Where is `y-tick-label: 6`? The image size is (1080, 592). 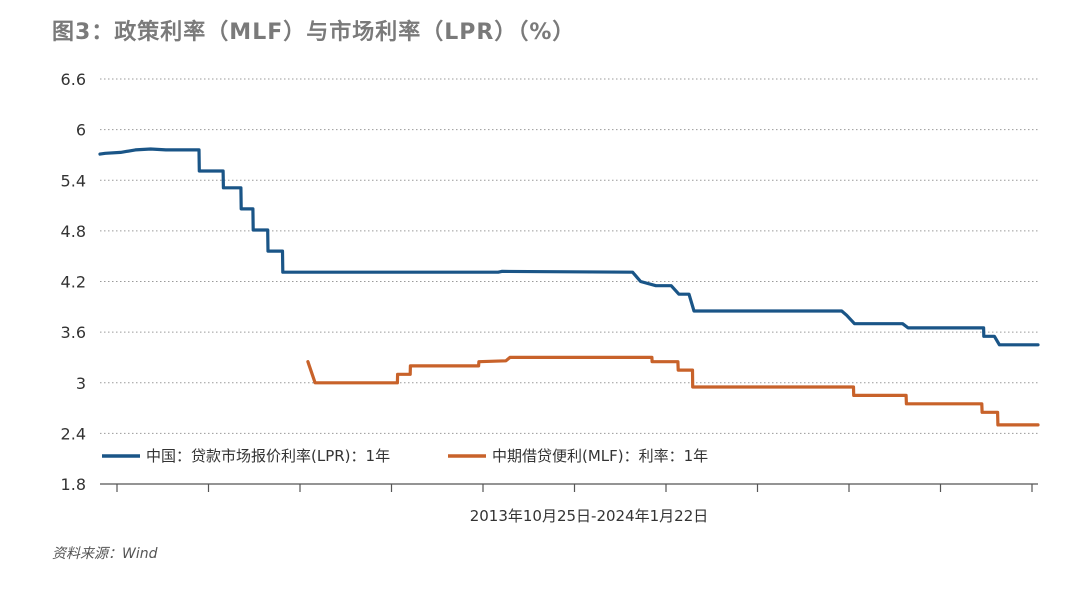 y-tick-label: 6 is located at coordinates (81, 130).